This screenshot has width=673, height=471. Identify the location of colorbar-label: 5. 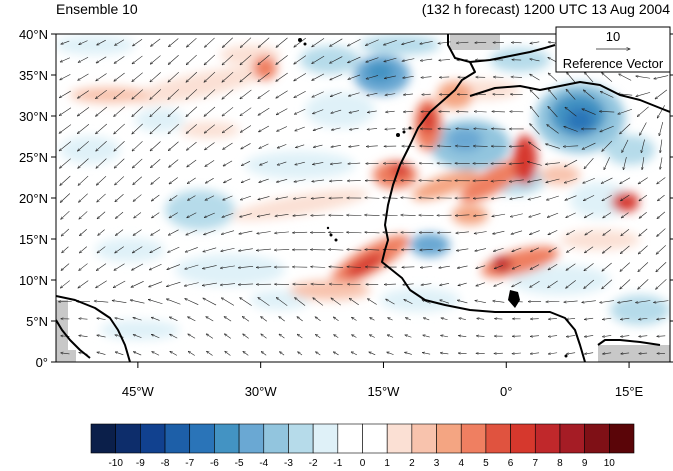
(486, 463).